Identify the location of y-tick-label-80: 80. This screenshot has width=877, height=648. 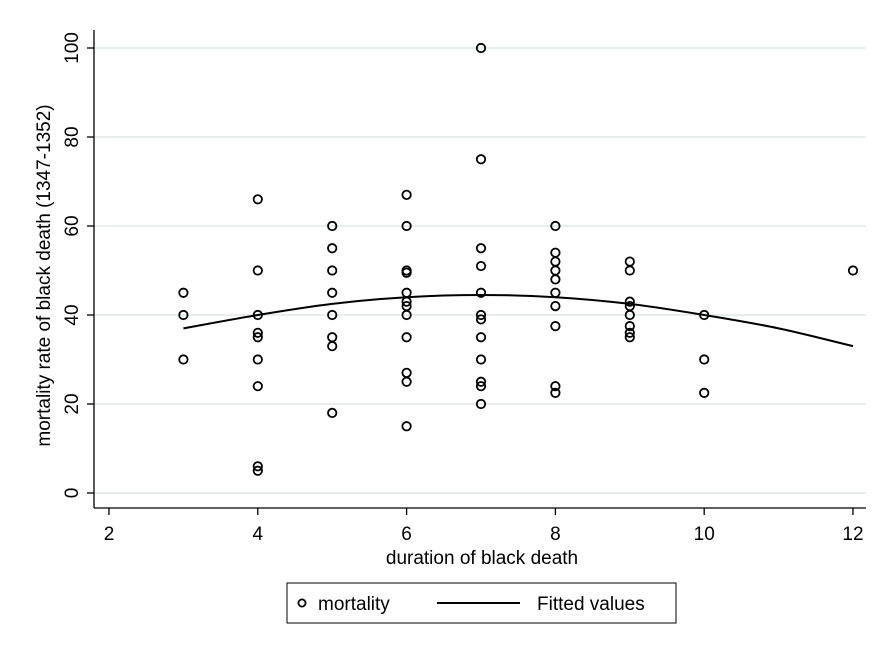
(72, 136).